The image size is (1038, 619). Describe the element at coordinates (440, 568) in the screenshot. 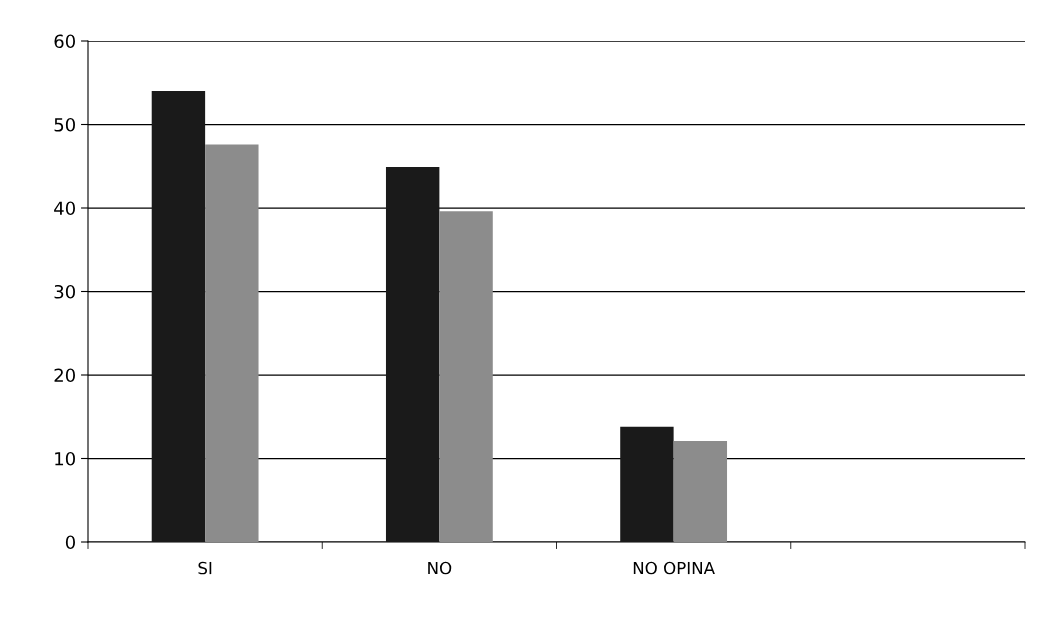

I see `x-tick-label: NO` at that location.